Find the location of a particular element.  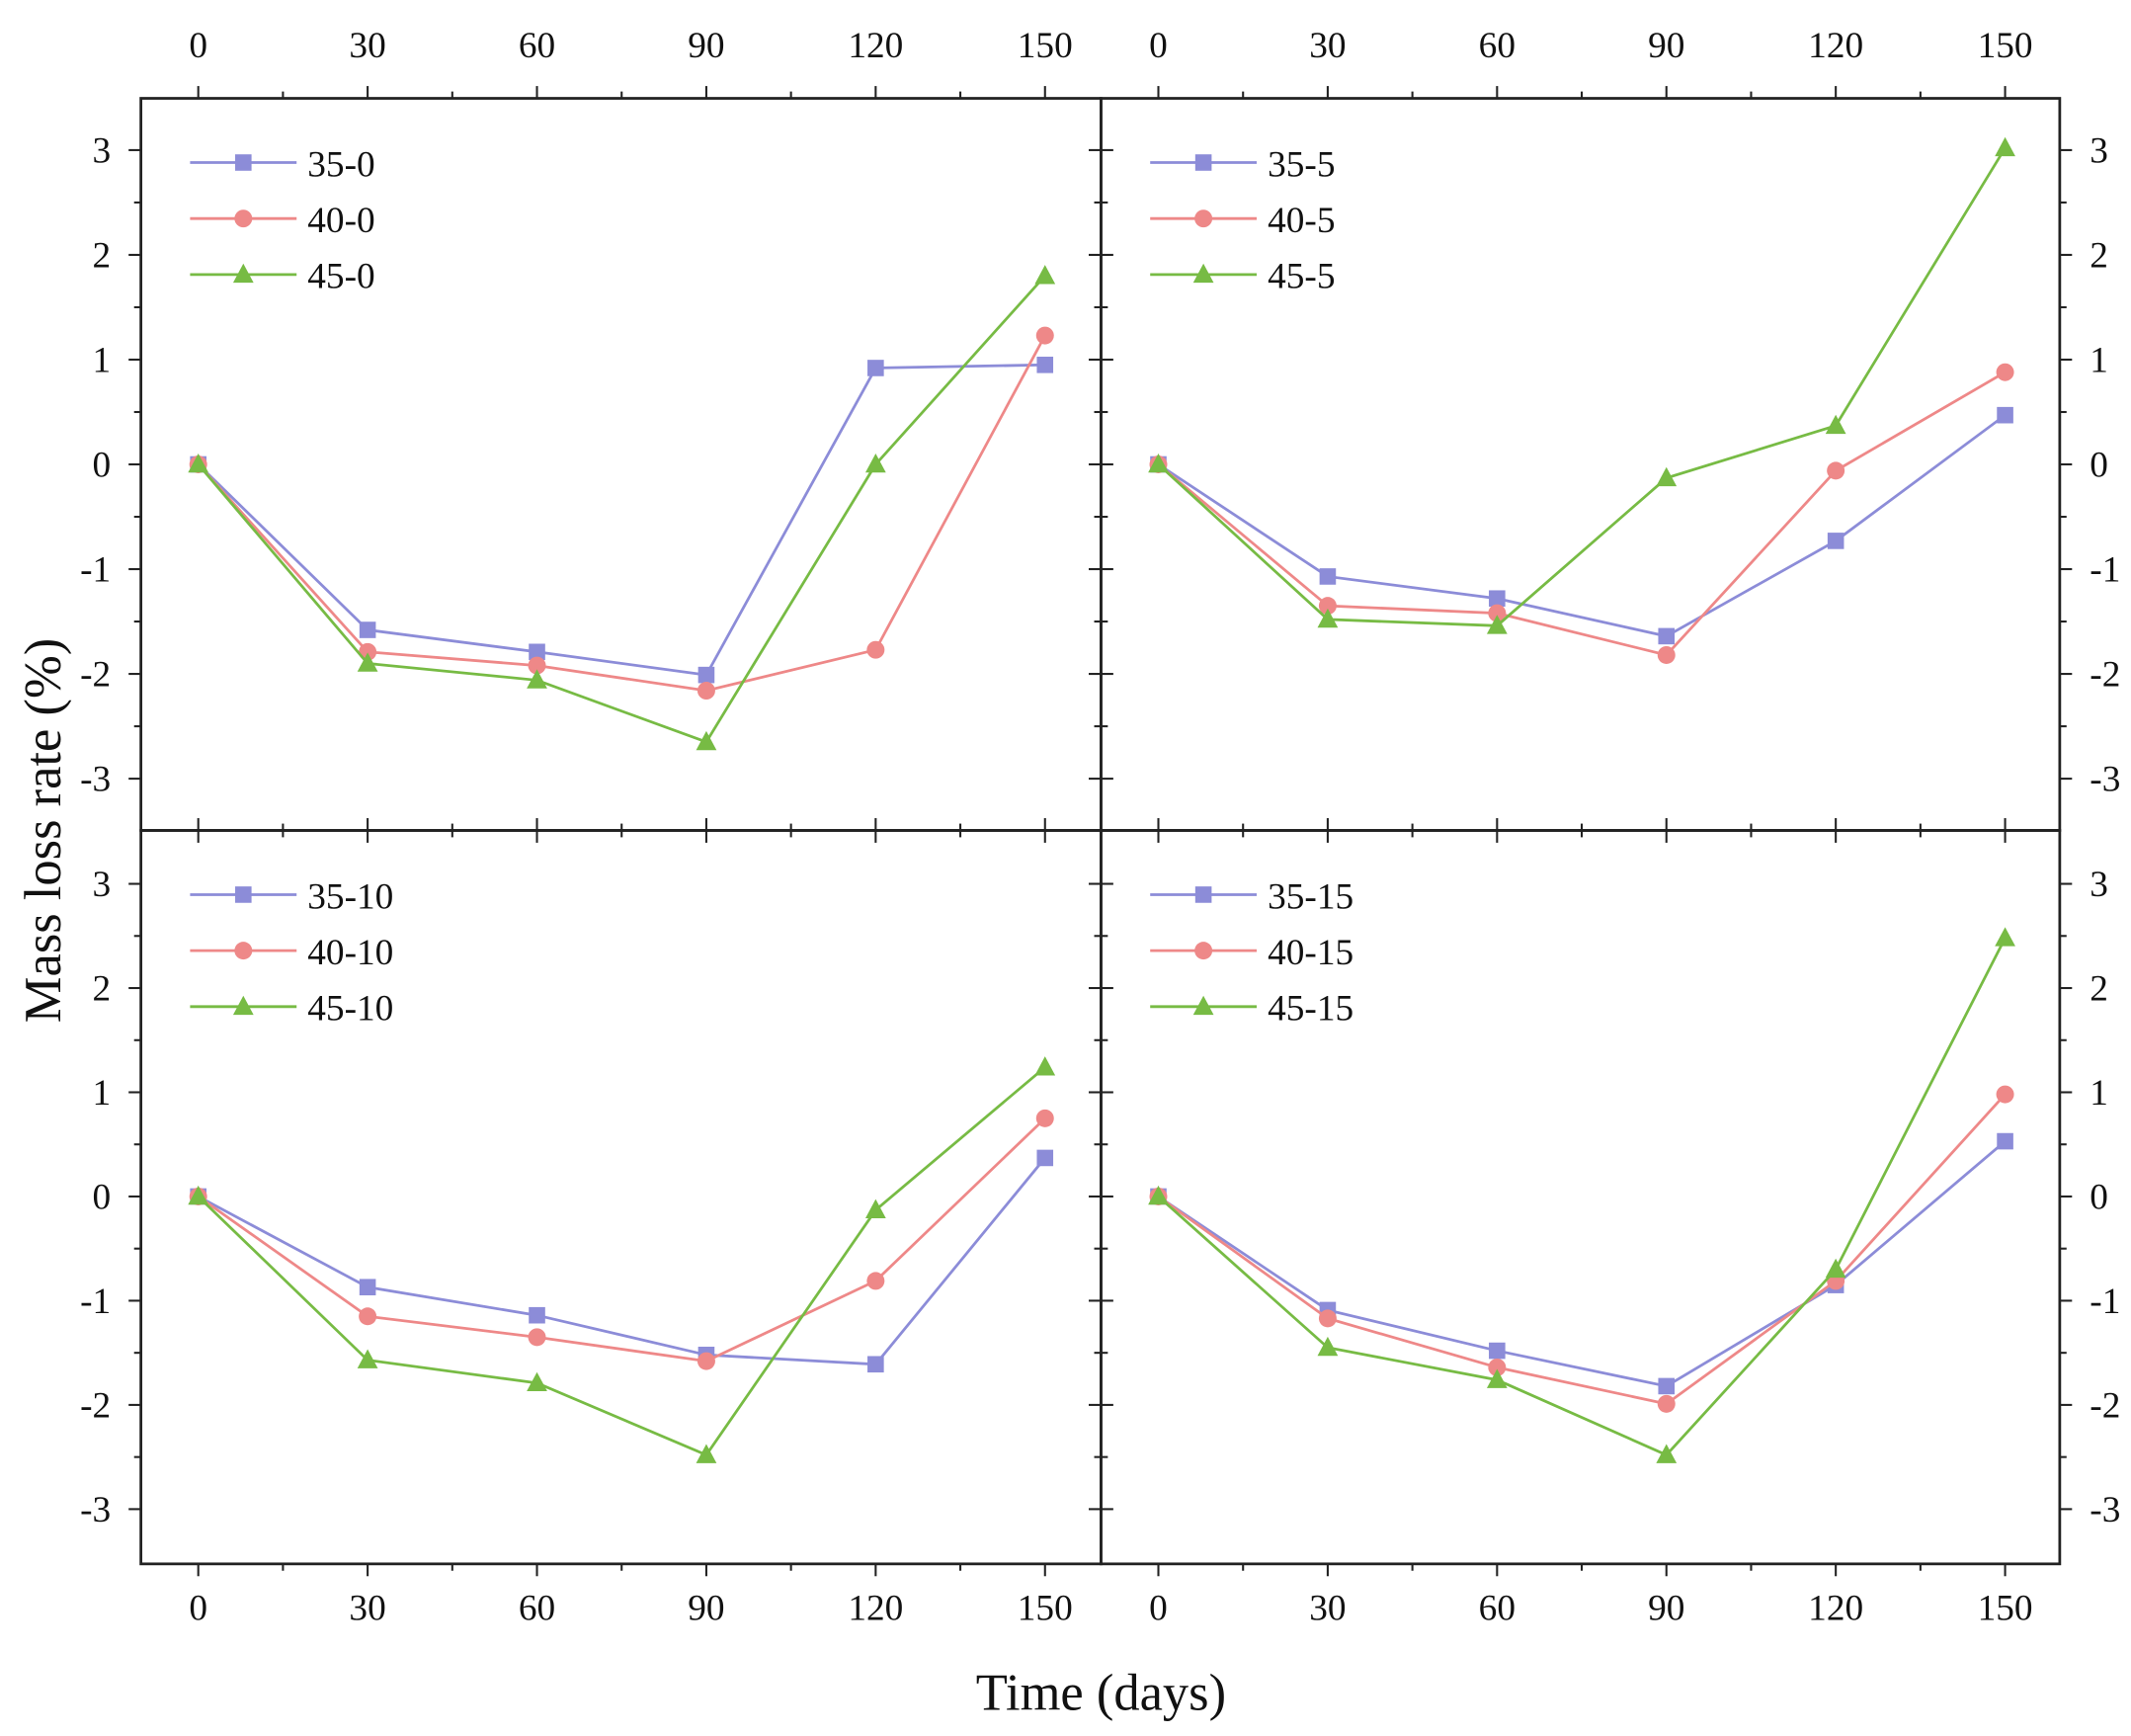

x-tick-label: 0 is located at coordinates (198, 46).